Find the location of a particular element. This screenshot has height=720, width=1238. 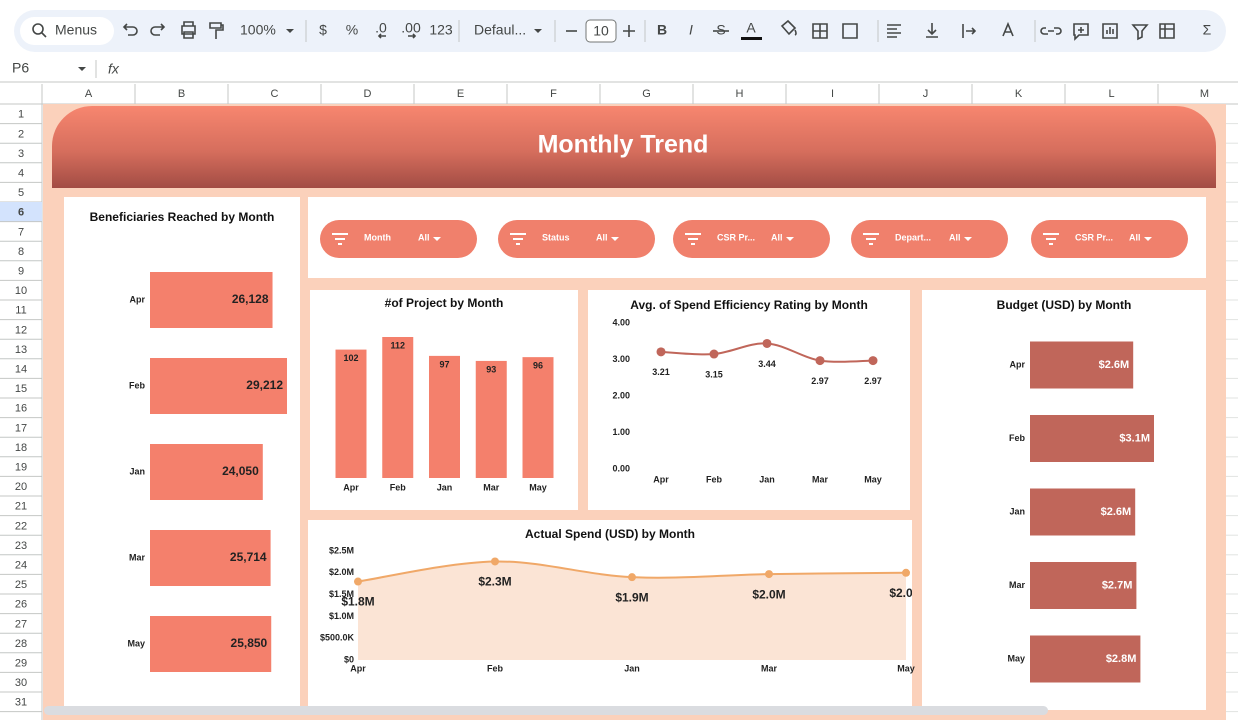

value-label: 102 is located at coordinates (350, 358).